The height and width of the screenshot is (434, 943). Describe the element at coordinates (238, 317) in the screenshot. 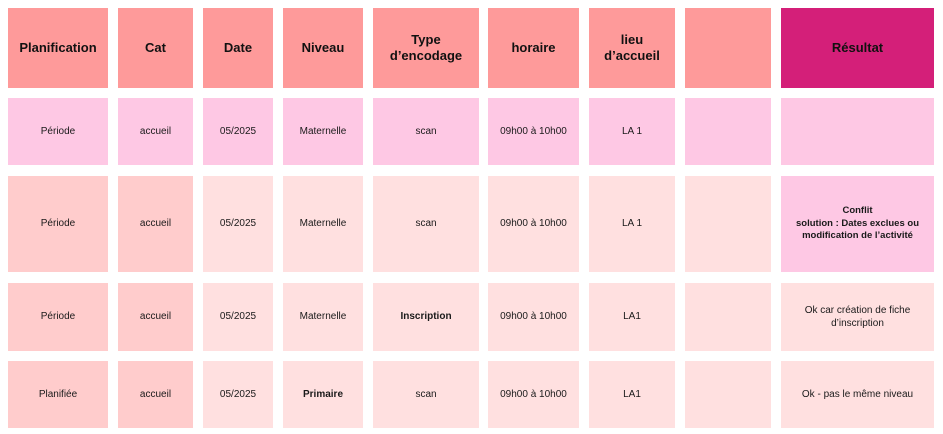

I see `row3-date: 05/2025` at that location.